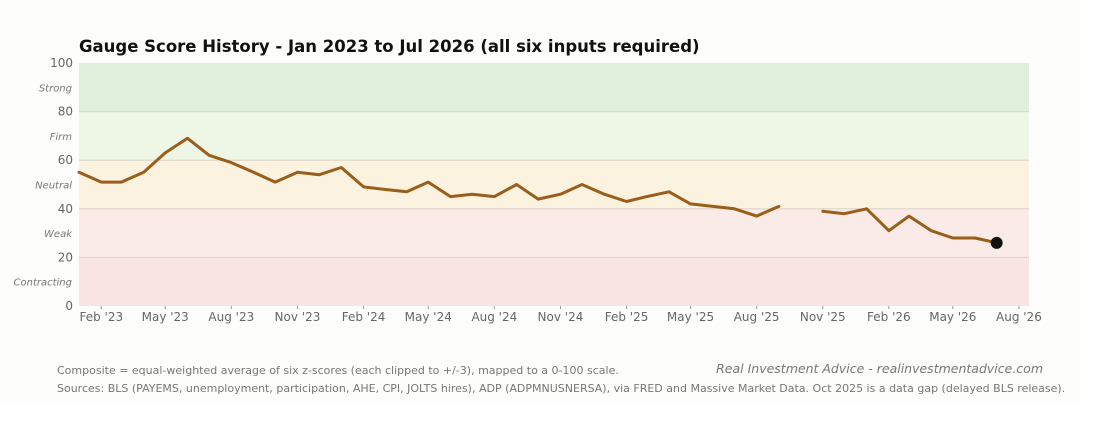 This screenshot has height=431, width=1105. What do you see at coordinates (561, 317) in the screenshot?
I see `x-tick-label: Nov '24` at bounding box center [561, 317].